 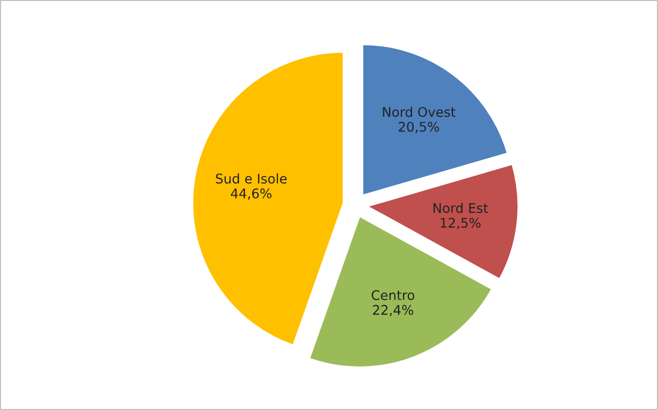 I want to click on slice-label: Sud e Isole, so click(x=251, y=178).